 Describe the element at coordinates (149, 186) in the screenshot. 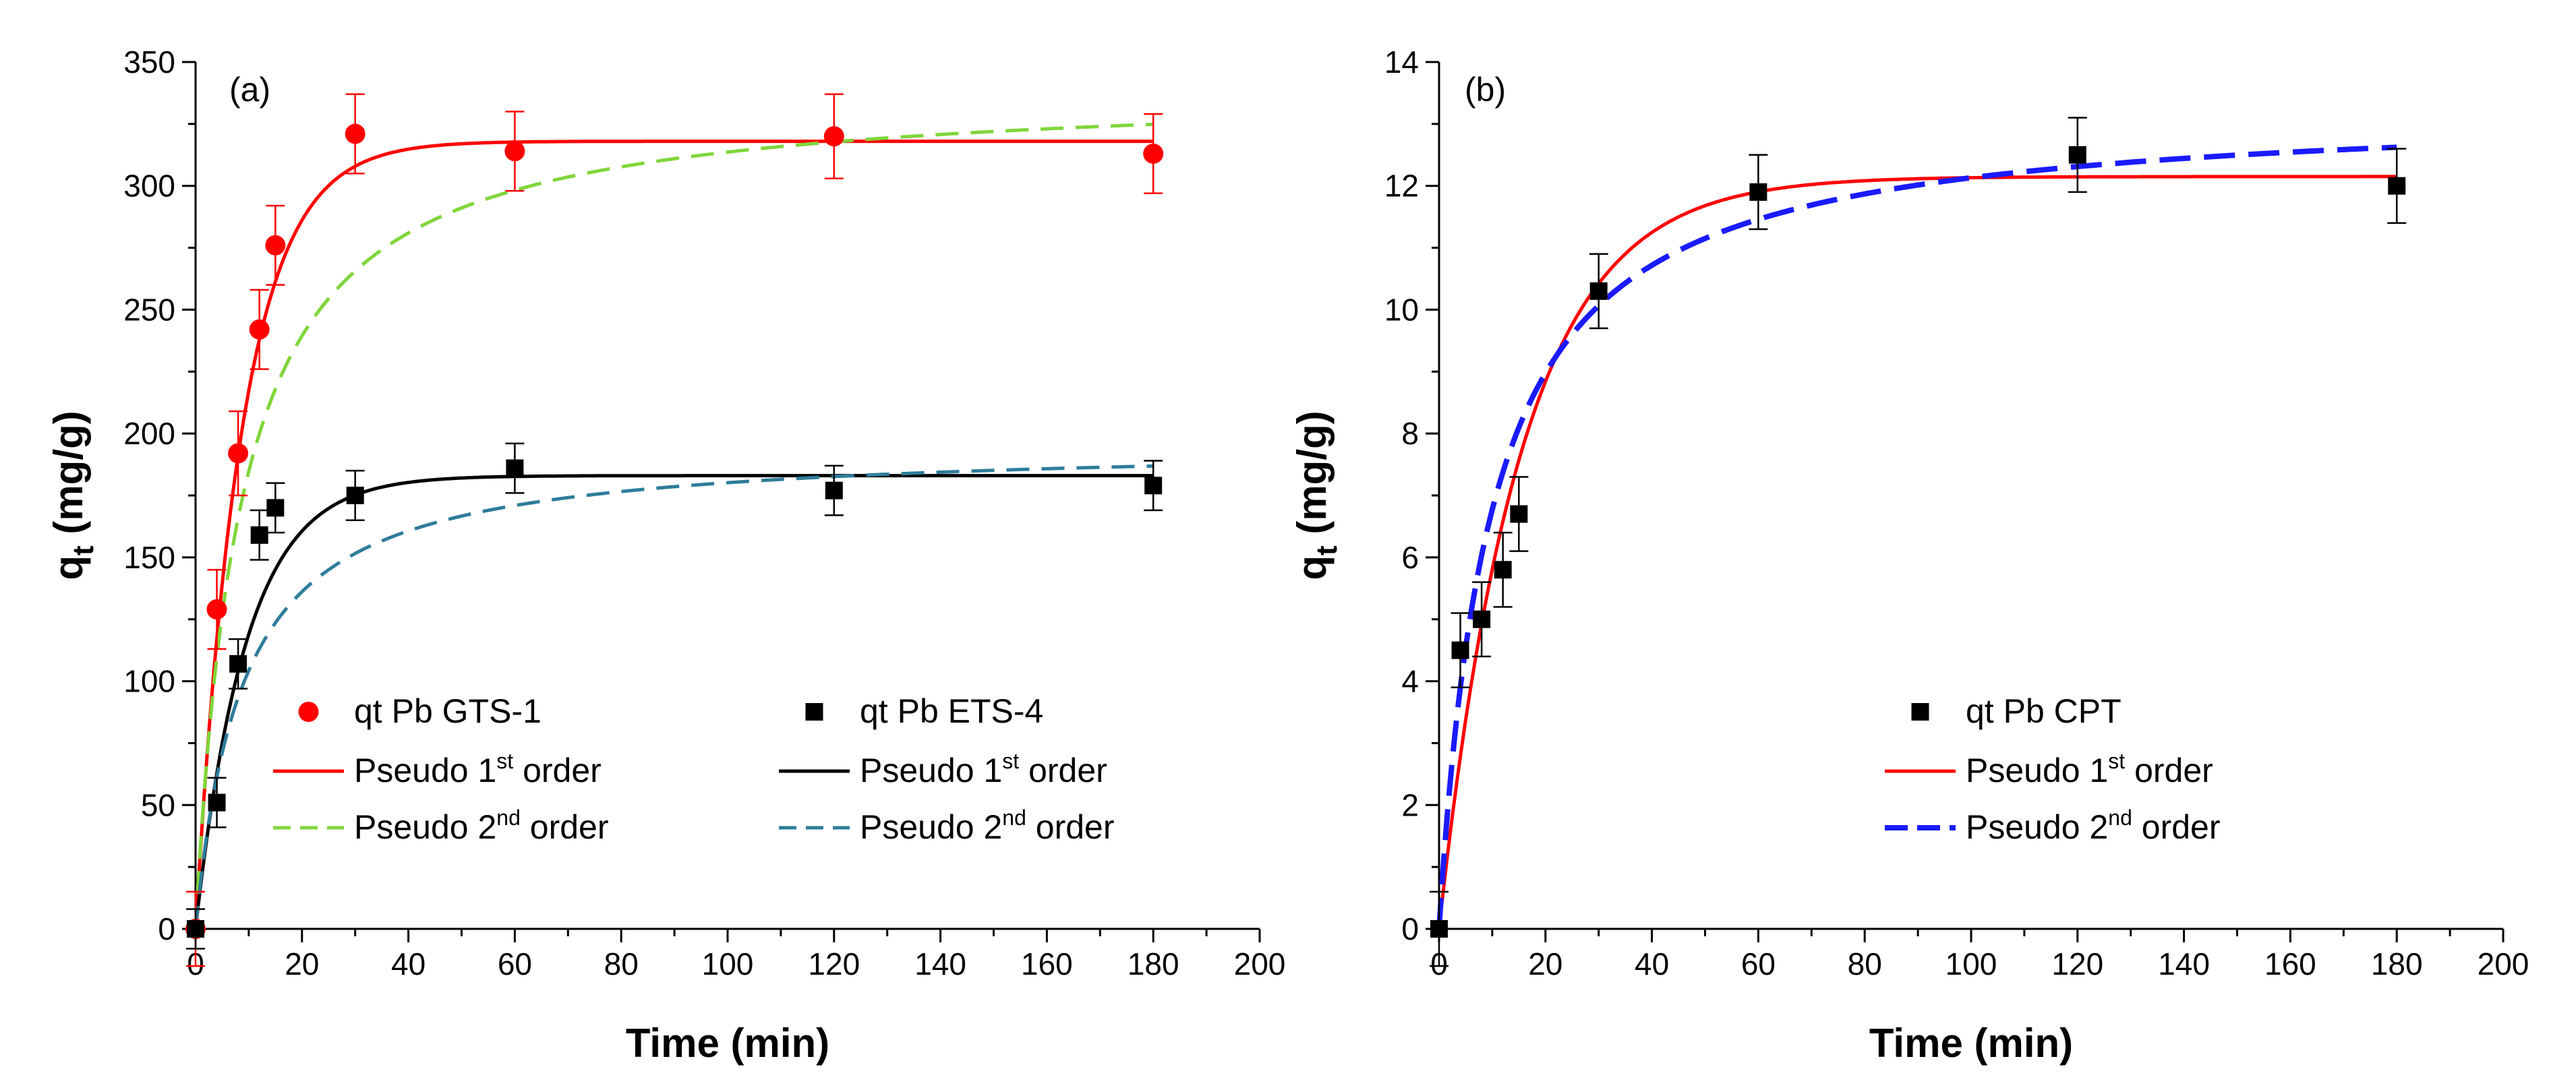

I see `panel-a-y-tick-label: 300` at that location.